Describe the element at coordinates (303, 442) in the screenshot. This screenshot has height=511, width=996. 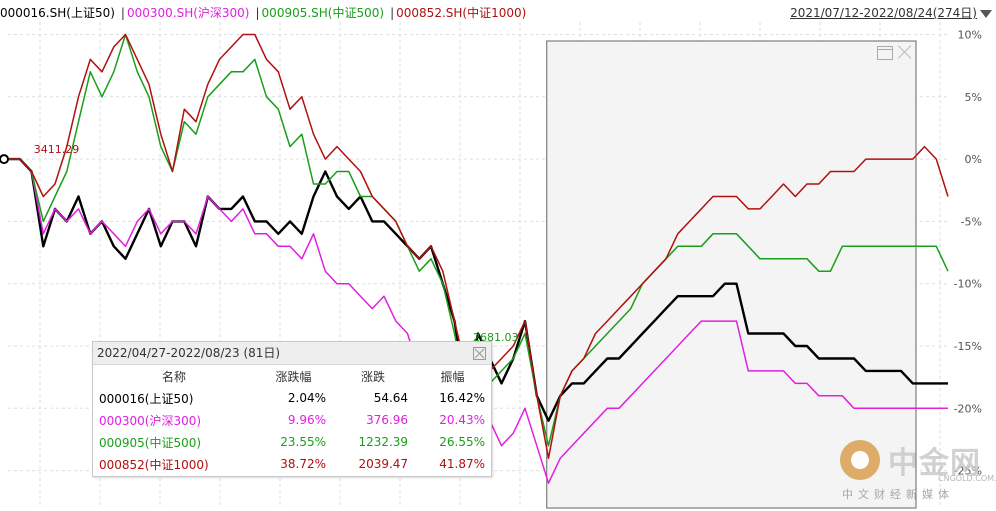
I see `row-pct: 23.55%` at that location.